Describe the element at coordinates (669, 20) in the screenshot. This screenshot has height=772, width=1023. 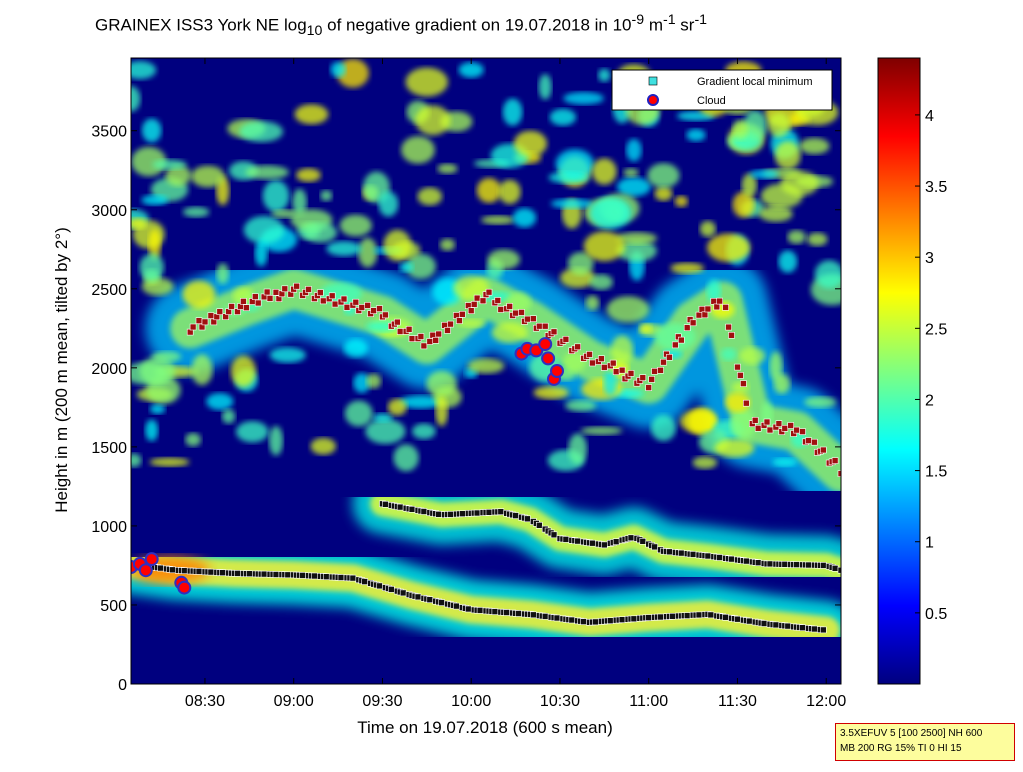
I see `title-superscript-2: -1` at that location.